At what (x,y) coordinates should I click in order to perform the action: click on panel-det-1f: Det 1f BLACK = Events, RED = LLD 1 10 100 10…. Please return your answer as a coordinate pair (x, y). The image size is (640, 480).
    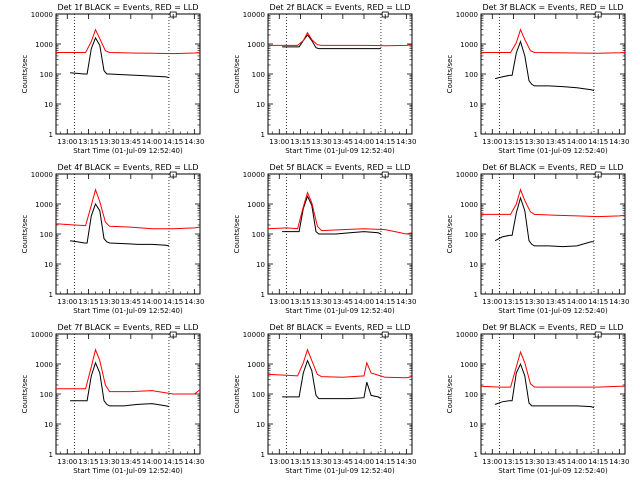
    Looking at the image, I should click on (112, 79).